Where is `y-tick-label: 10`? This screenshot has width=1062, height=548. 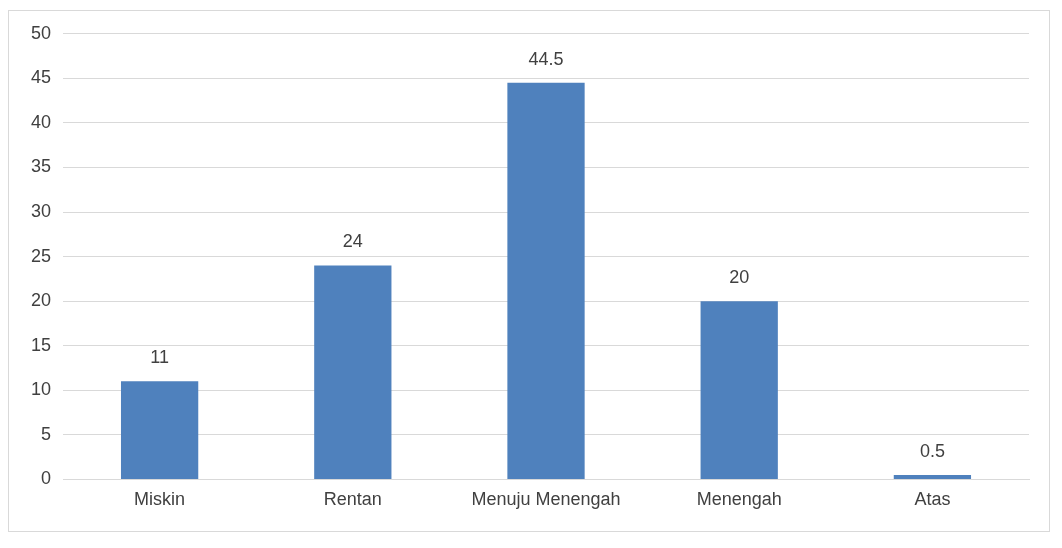 y-tick-label: 10 is located at coordinates (41, 389).